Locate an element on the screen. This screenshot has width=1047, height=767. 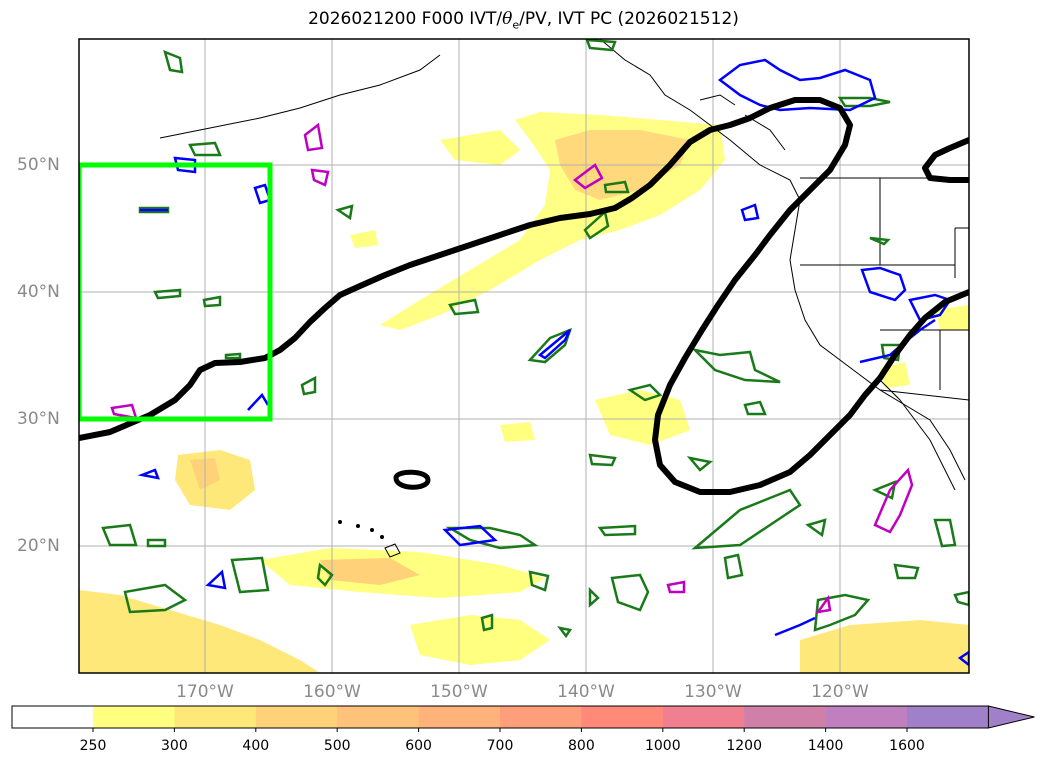
lon-label-120w: 120°W is located at coordinates (840, 692).